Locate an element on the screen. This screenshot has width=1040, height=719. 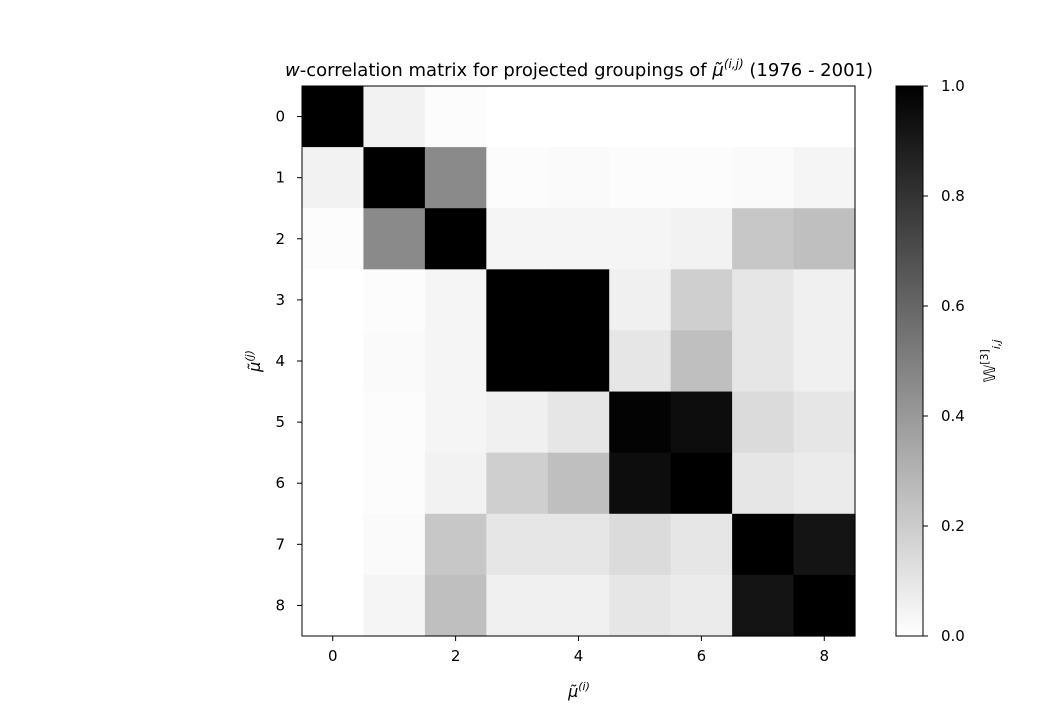
colorbar-ticks: 0.0 0.2 0.4 0.6 0.8 1.0 is located at coordinates (944, 361).